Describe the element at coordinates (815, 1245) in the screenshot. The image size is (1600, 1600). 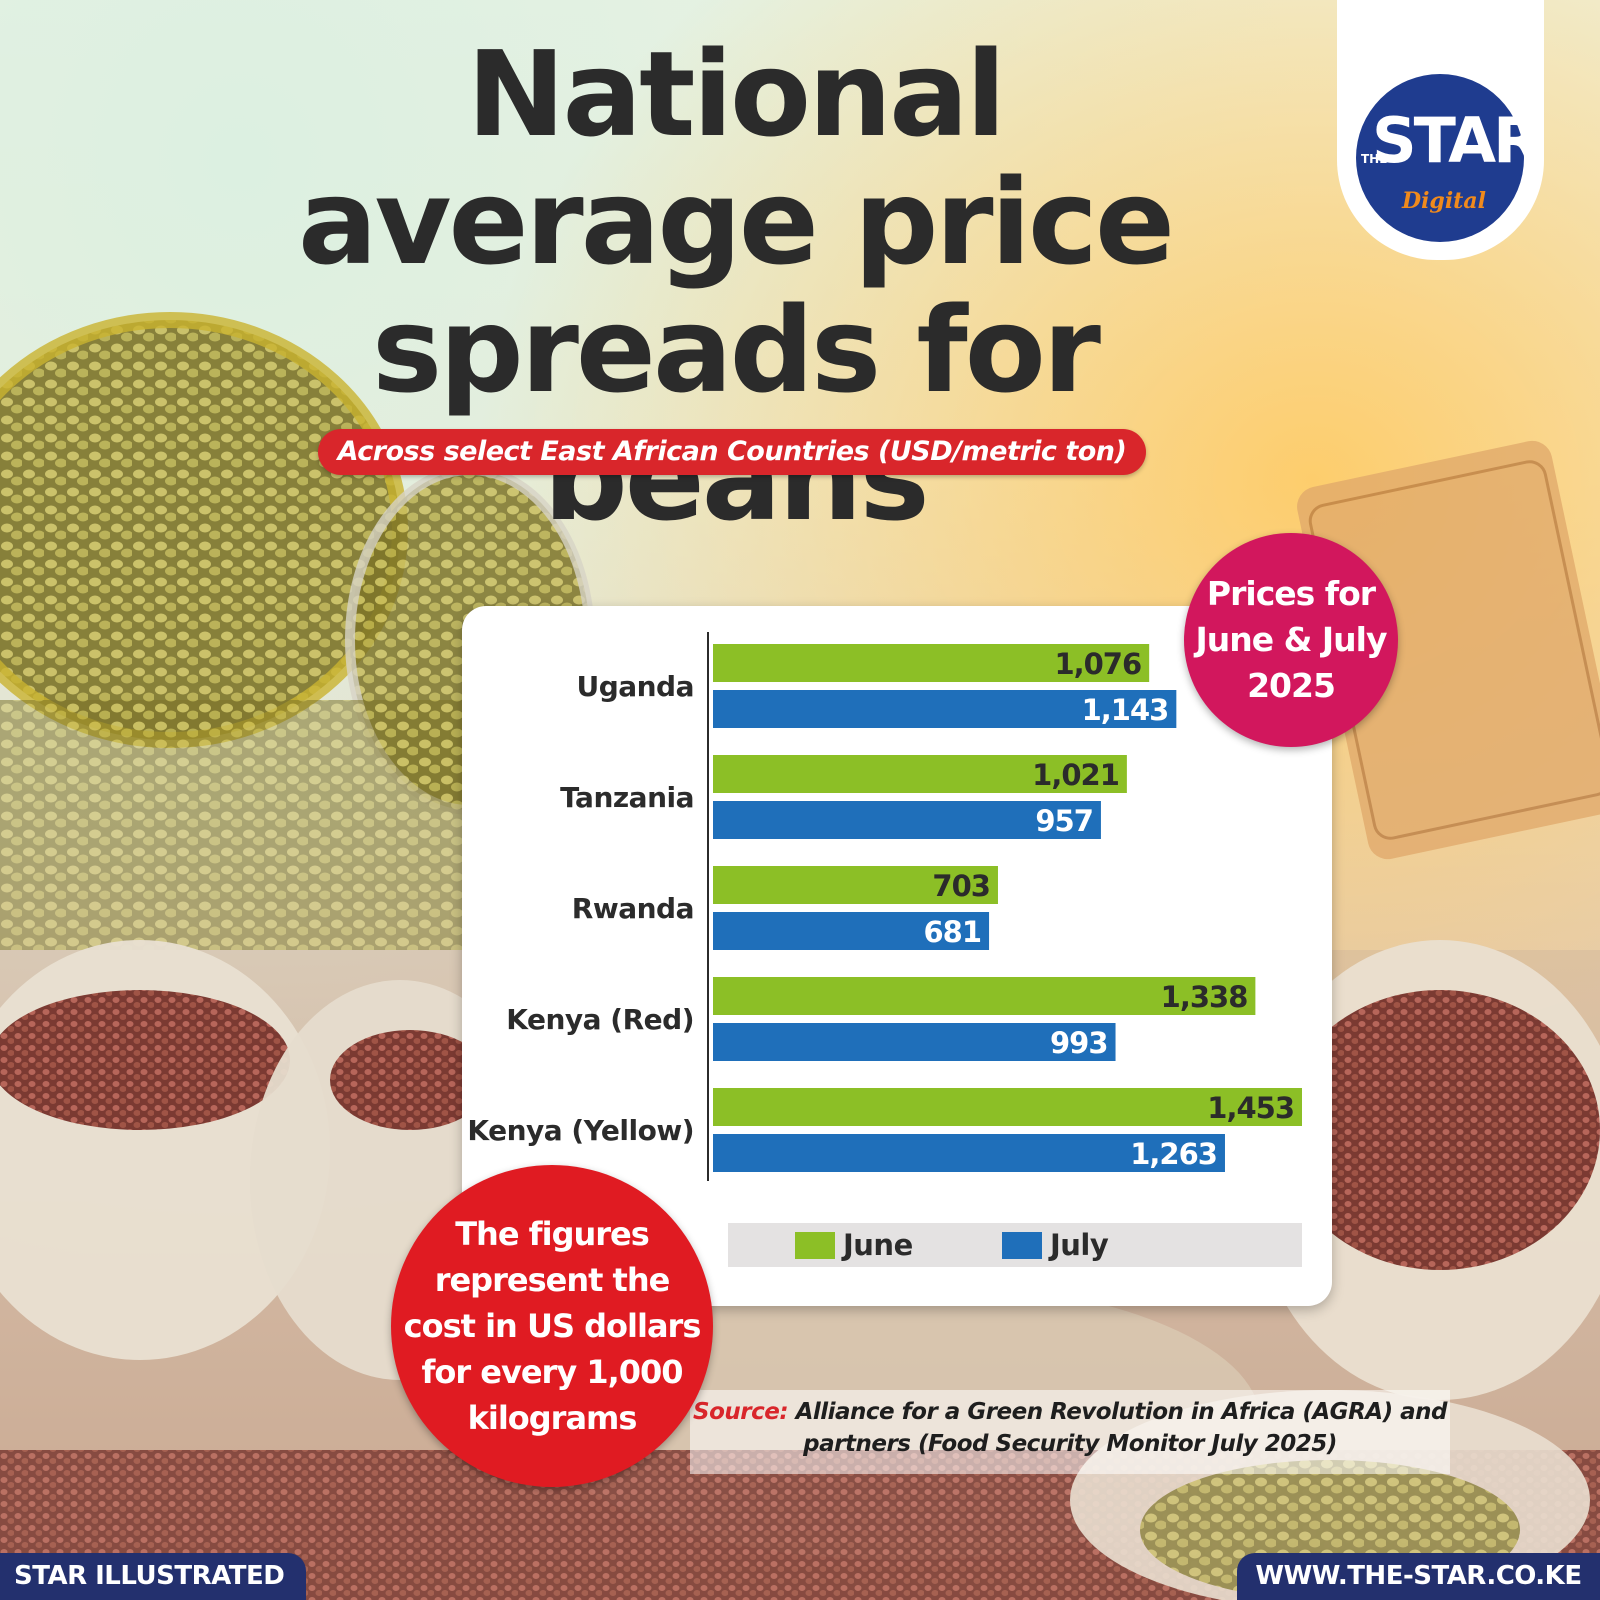
I see `legend-swatch-june` at that location.